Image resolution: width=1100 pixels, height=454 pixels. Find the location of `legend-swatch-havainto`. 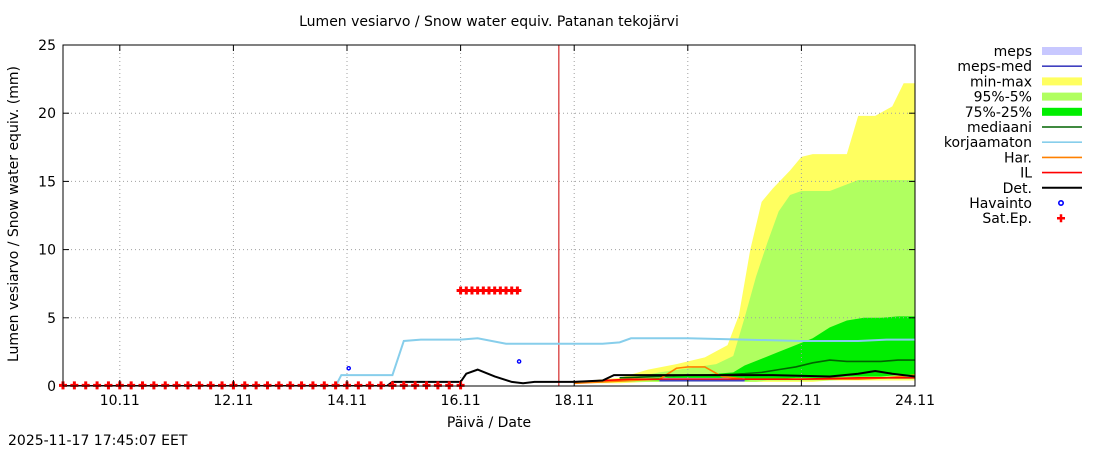

legend-swatch-havainto is located at coordinates (1061, 203).